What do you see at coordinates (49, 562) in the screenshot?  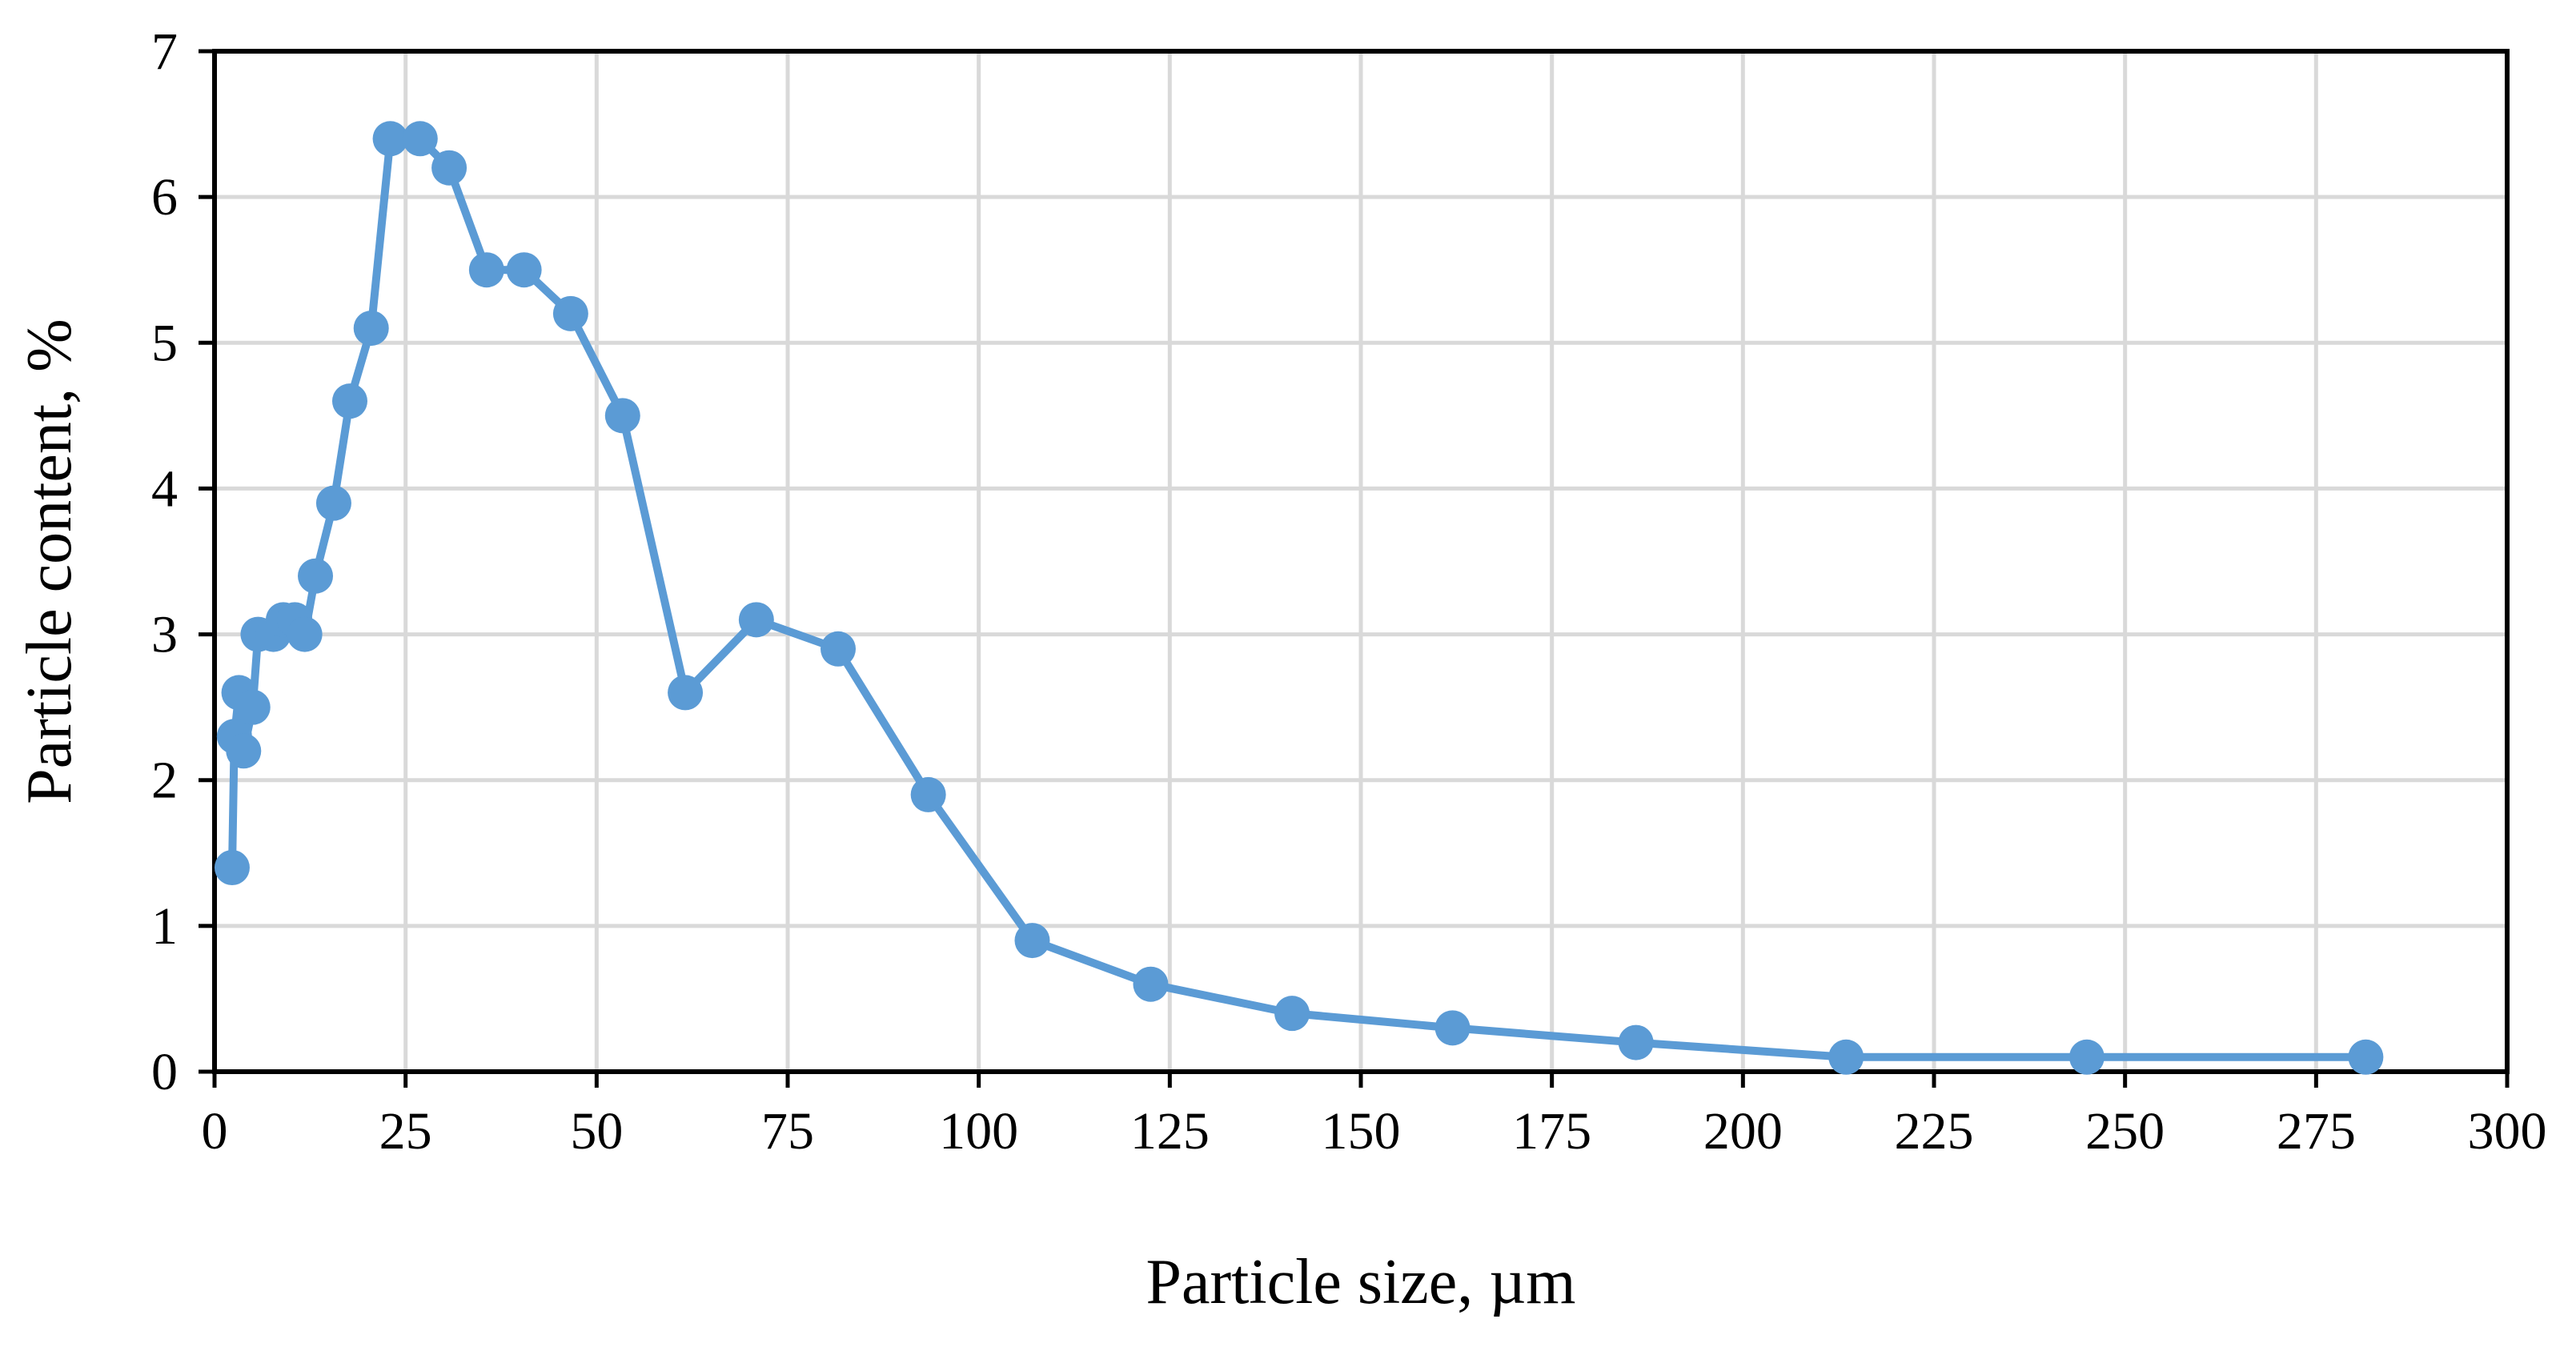 I see `y-axis-title: Particle content, %` at bounding box center [49, 562].